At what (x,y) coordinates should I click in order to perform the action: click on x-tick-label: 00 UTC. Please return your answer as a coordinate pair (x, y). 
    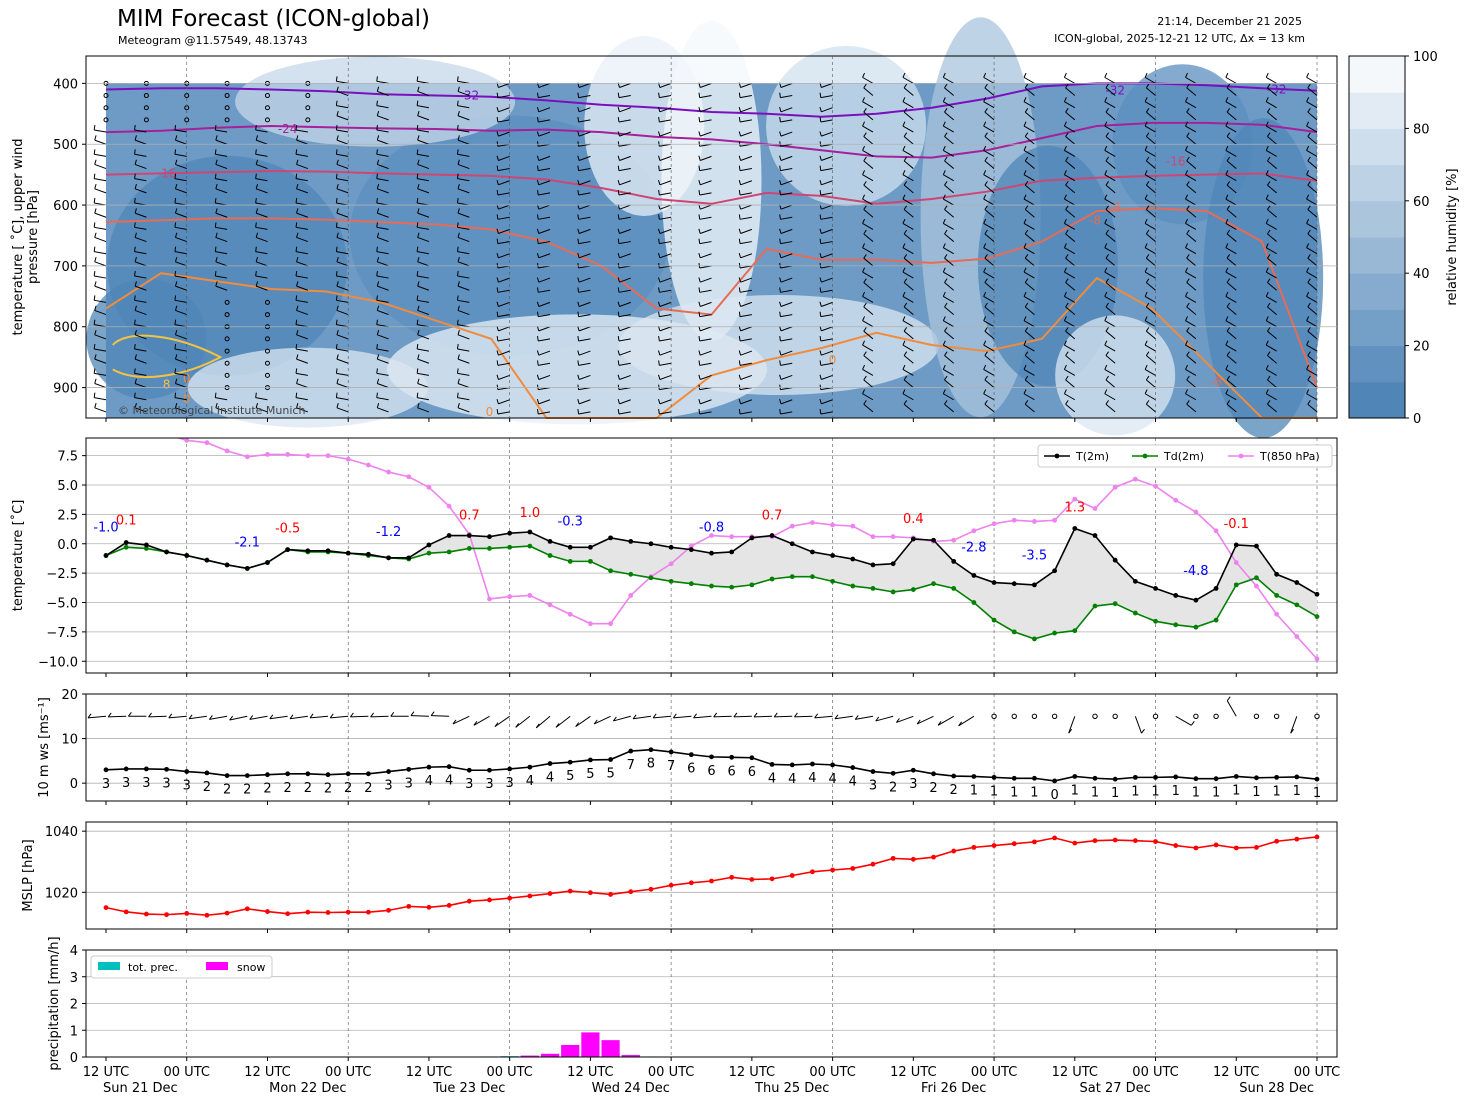
    Looking at the image, I should click on (187, 1072).